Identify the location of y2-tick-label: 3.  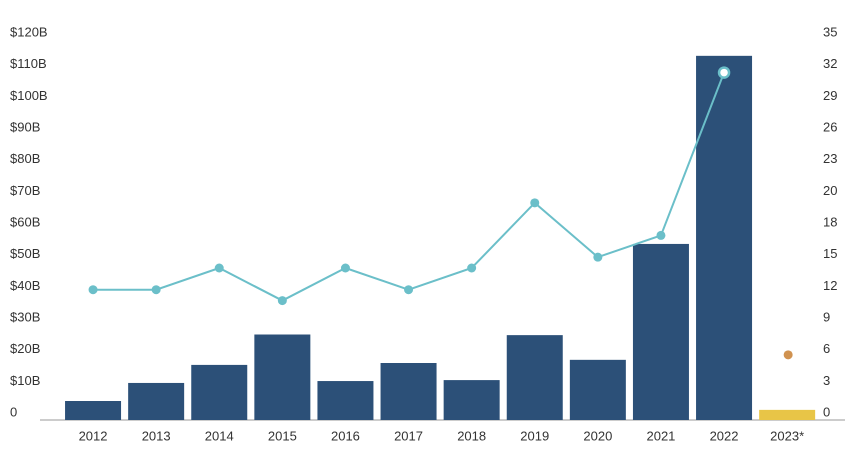
(826, 380).